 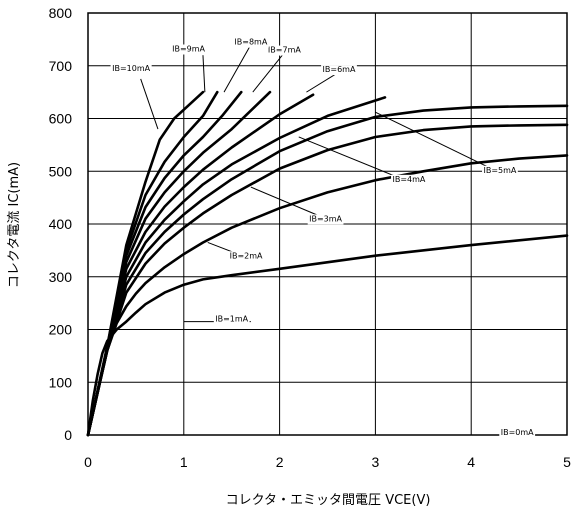 I want to click on y-tick-label: 400, so click(x=61, y=224).